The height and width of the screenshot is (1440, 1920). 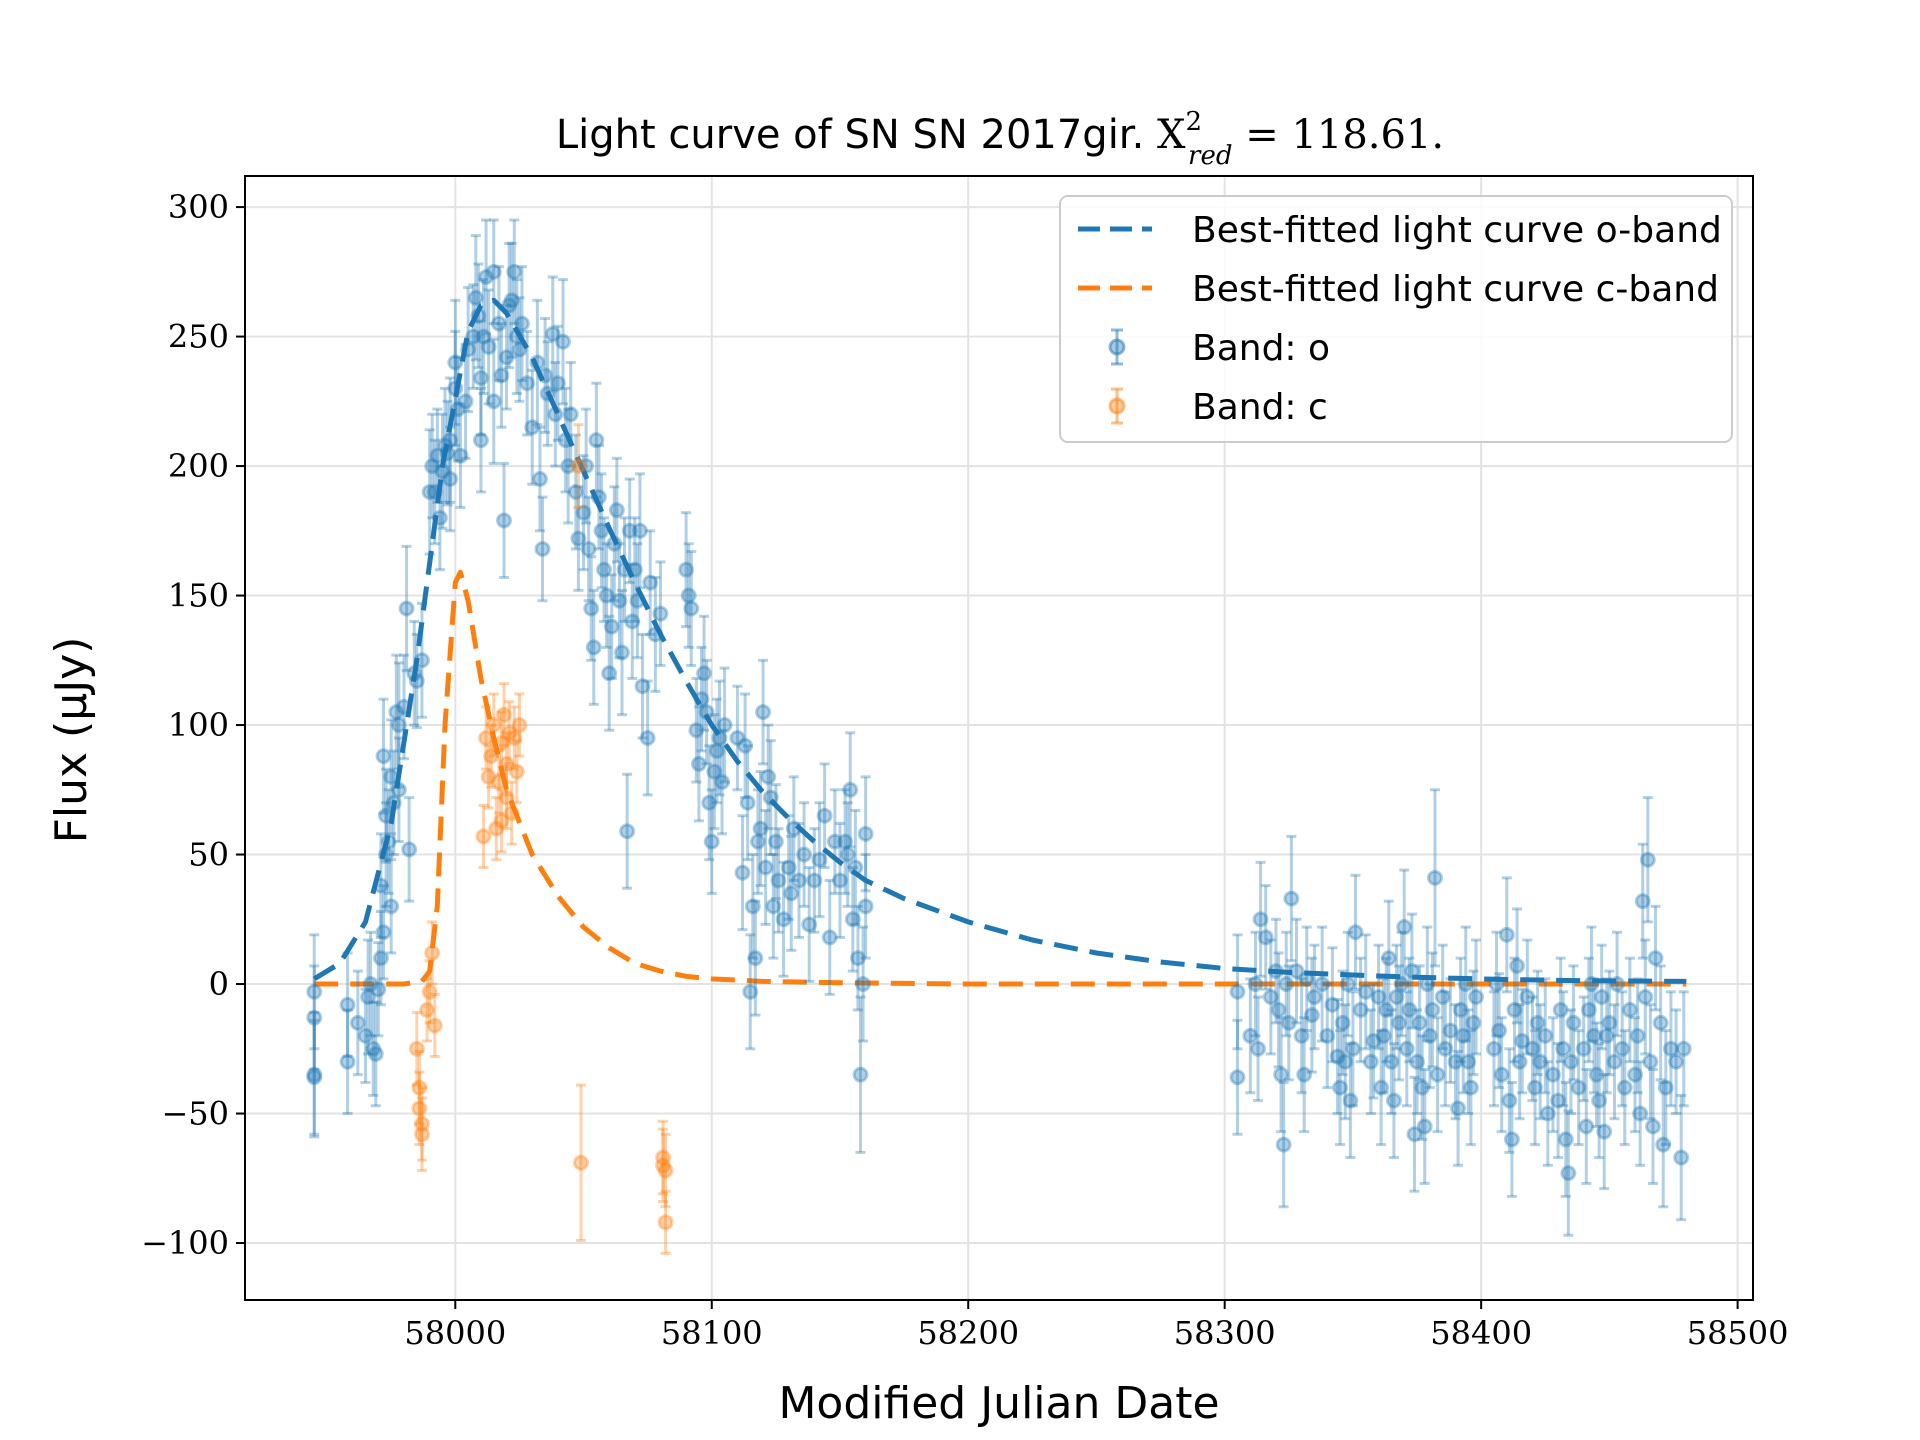 What do you see at coordinates (219, 984) in the screenshot?
I see `y-tick-label: 0` at bounding box center [219, 984].